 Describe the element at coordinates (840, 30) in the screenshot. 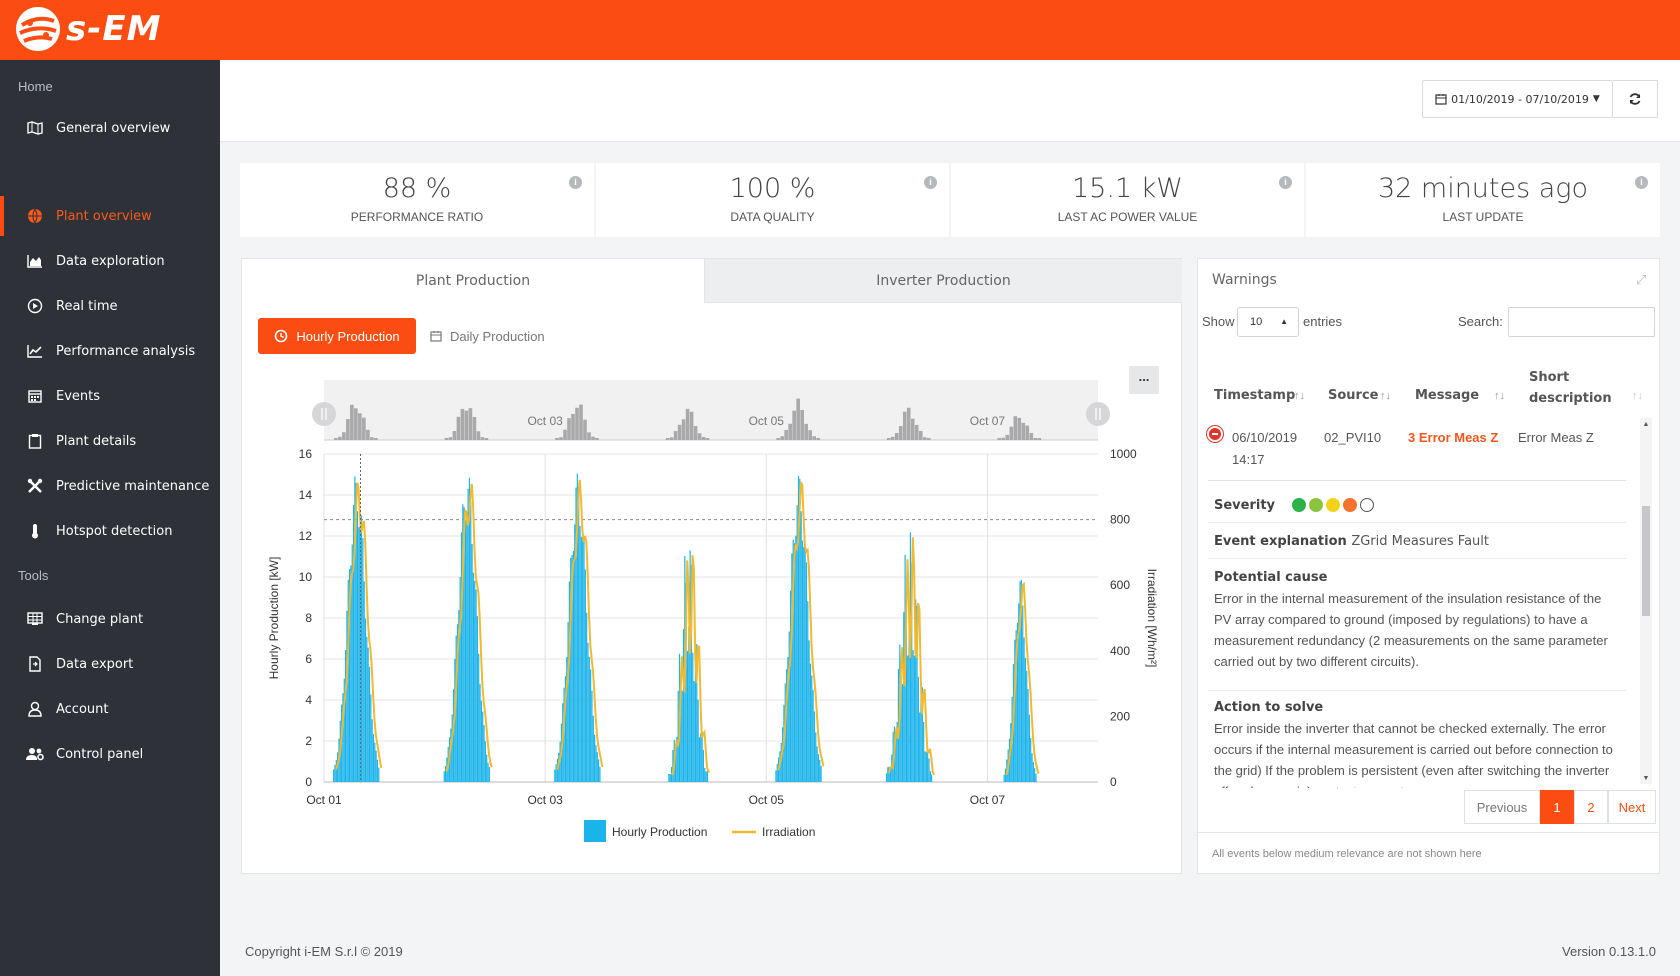

I see `top-bar: s-EM` at that location.